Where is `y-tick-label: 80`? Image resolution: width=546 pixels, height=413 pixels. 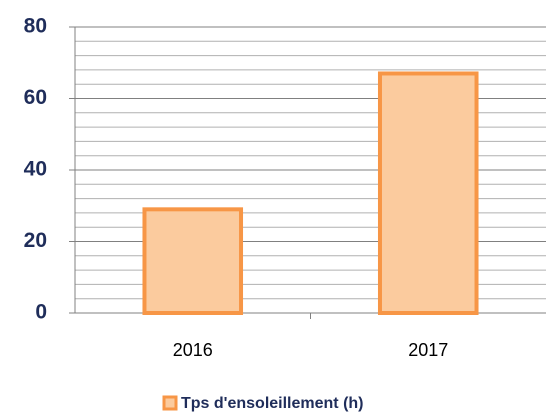
y-tick-label: 80 is located at coordinates (35, 26).